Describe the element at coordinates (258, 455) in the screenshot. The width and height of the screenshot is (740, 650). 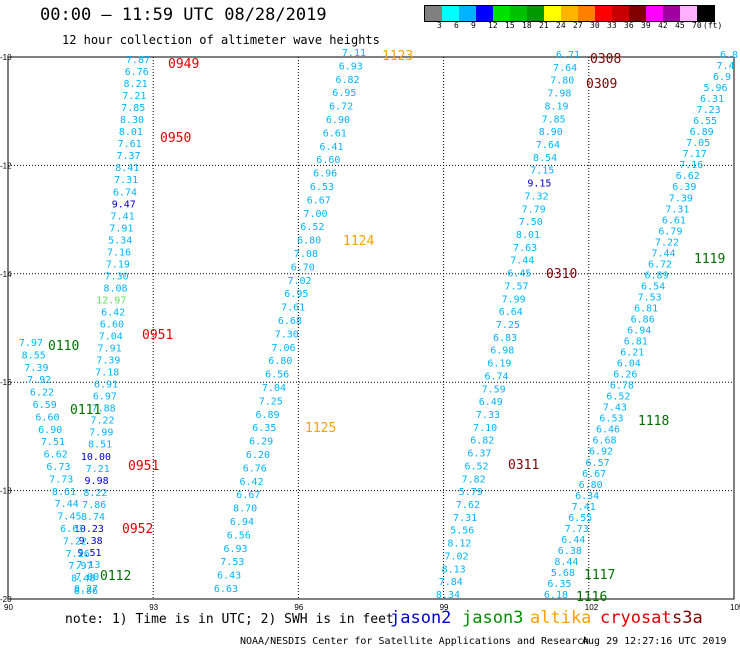
I see `wave-height-value: 6.20` at that location.